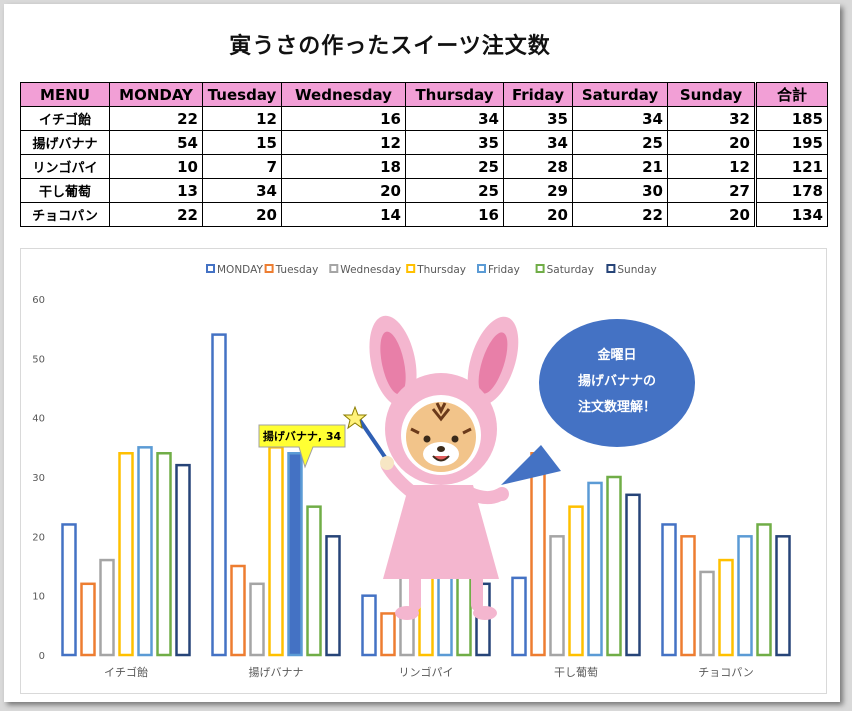  What do you see at coordinates (156, 166) in the screenshot?
I see `value-cell: 10` at bounding box center [156, 166].